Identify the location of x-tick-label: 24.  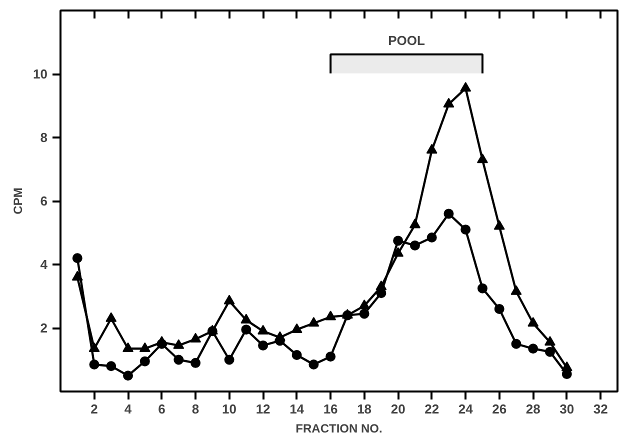
(466, 409).